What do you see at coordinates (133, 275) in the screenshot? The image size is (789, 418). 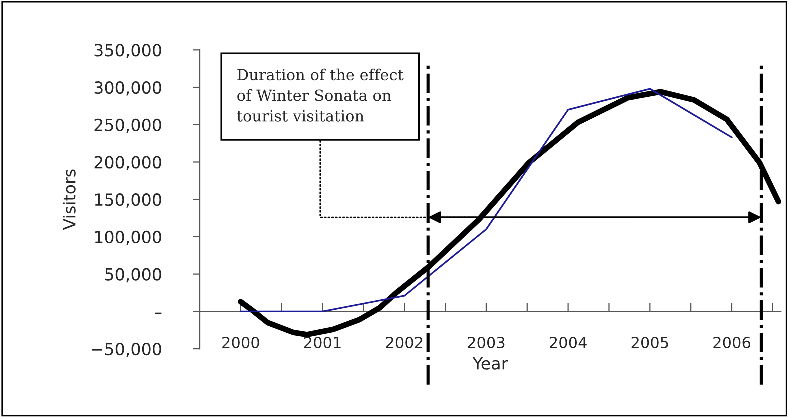 I see `y-tick-label: 50,000` at bounding box center [133, 275].